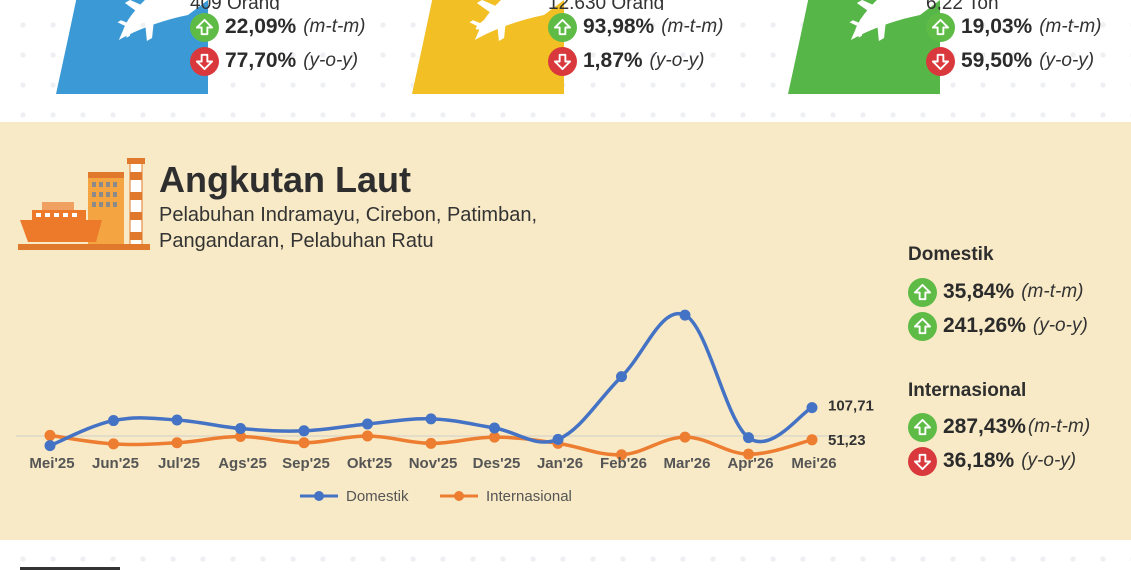  I want to click on card-3-stat-mtm: 19,03% (m-t-m), so click(1013, 27).